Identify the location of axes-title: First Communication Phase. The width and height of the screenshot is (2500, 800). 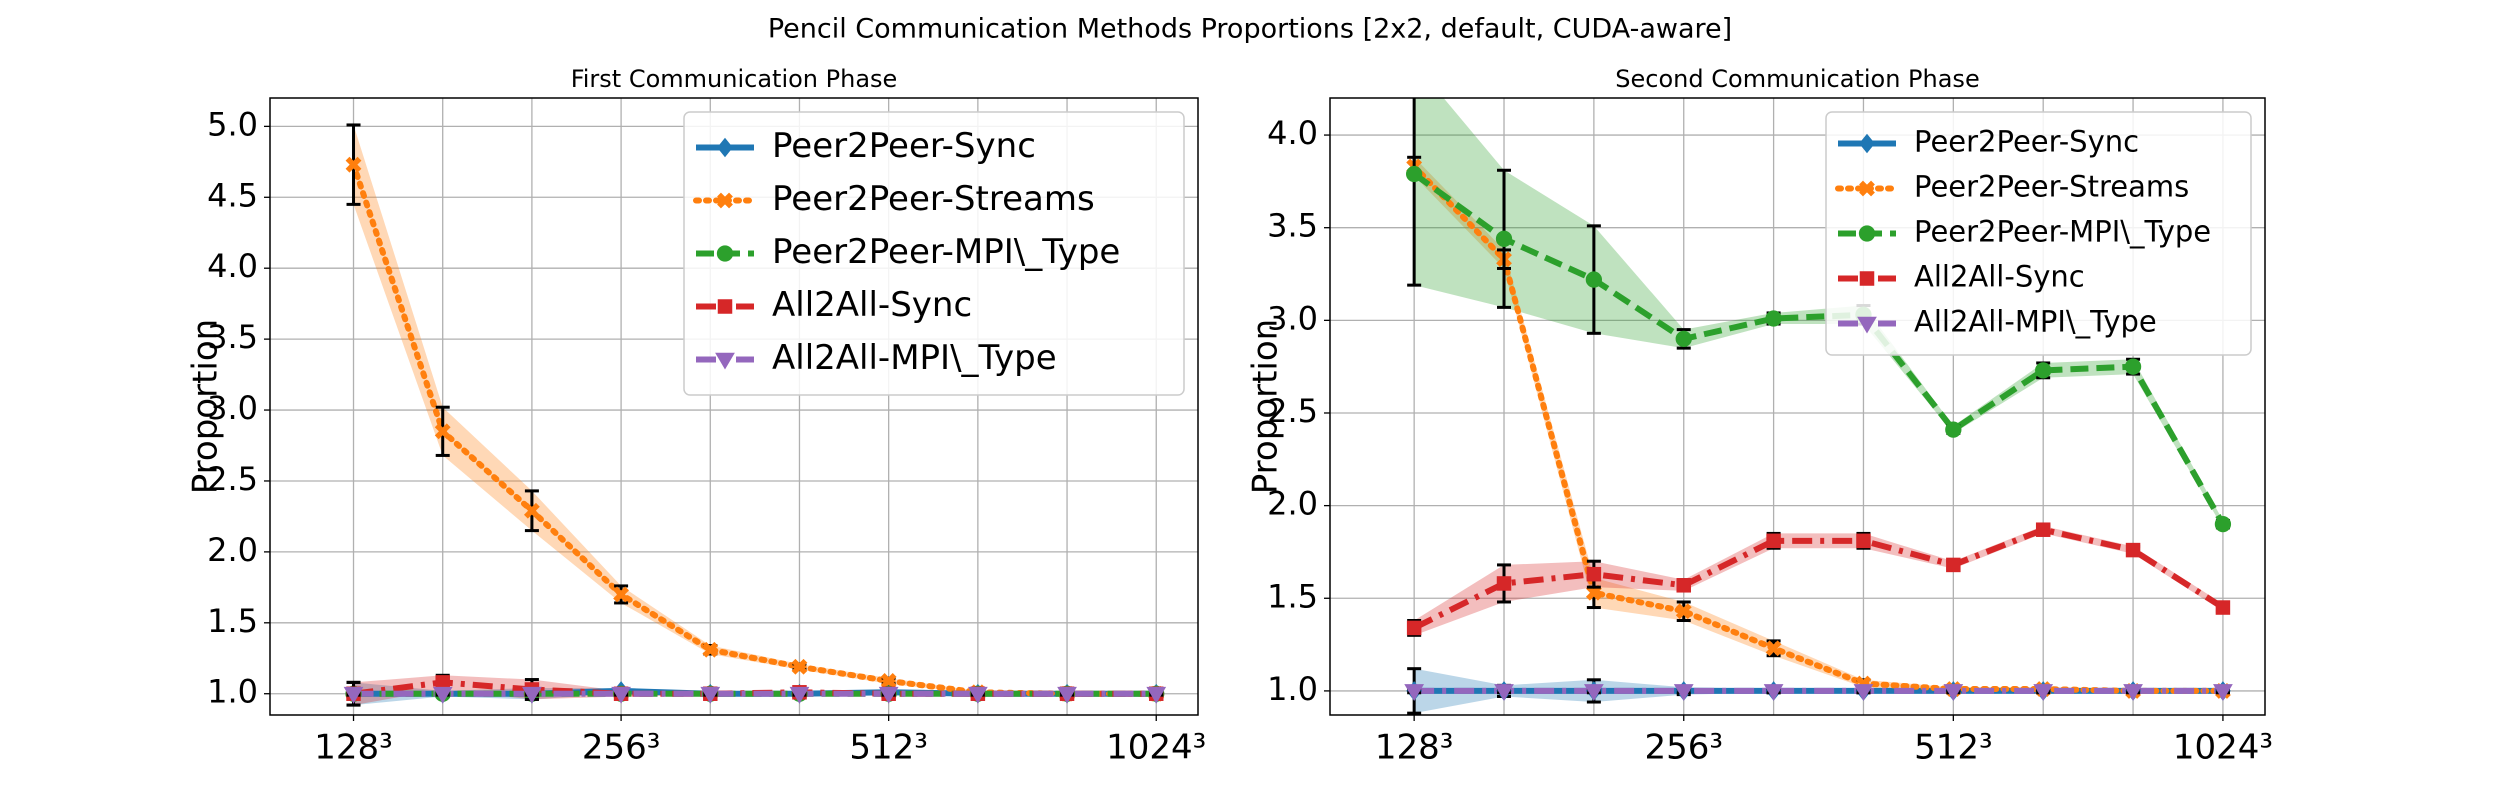
(734, 79).